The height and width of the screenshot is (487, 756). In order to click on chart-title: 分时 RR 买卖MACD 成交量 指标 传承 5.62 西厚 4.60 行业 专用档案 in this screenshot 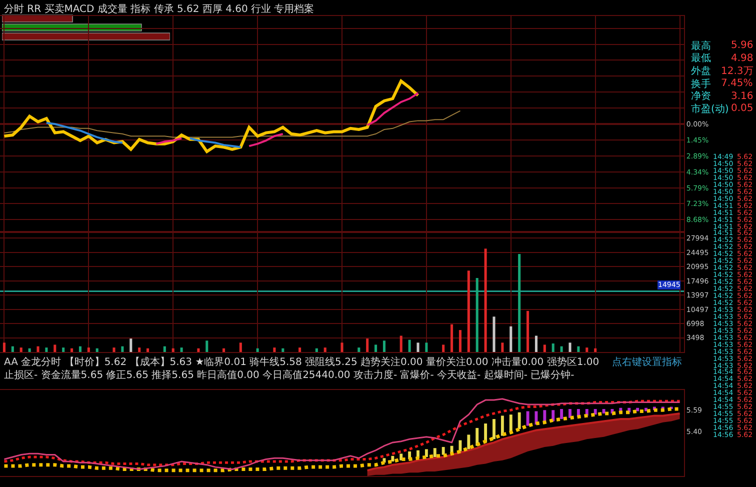, I will do `click(159, 9)`.